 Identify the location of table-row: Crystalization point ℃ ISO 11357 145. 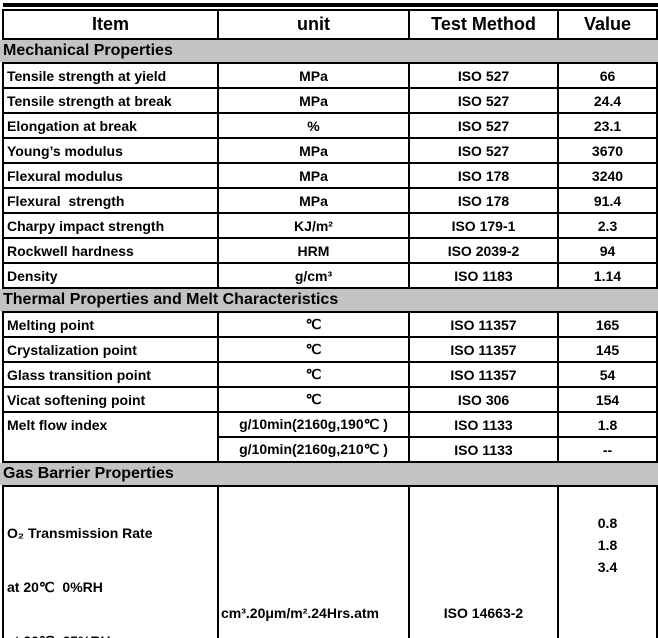
(330, 349).